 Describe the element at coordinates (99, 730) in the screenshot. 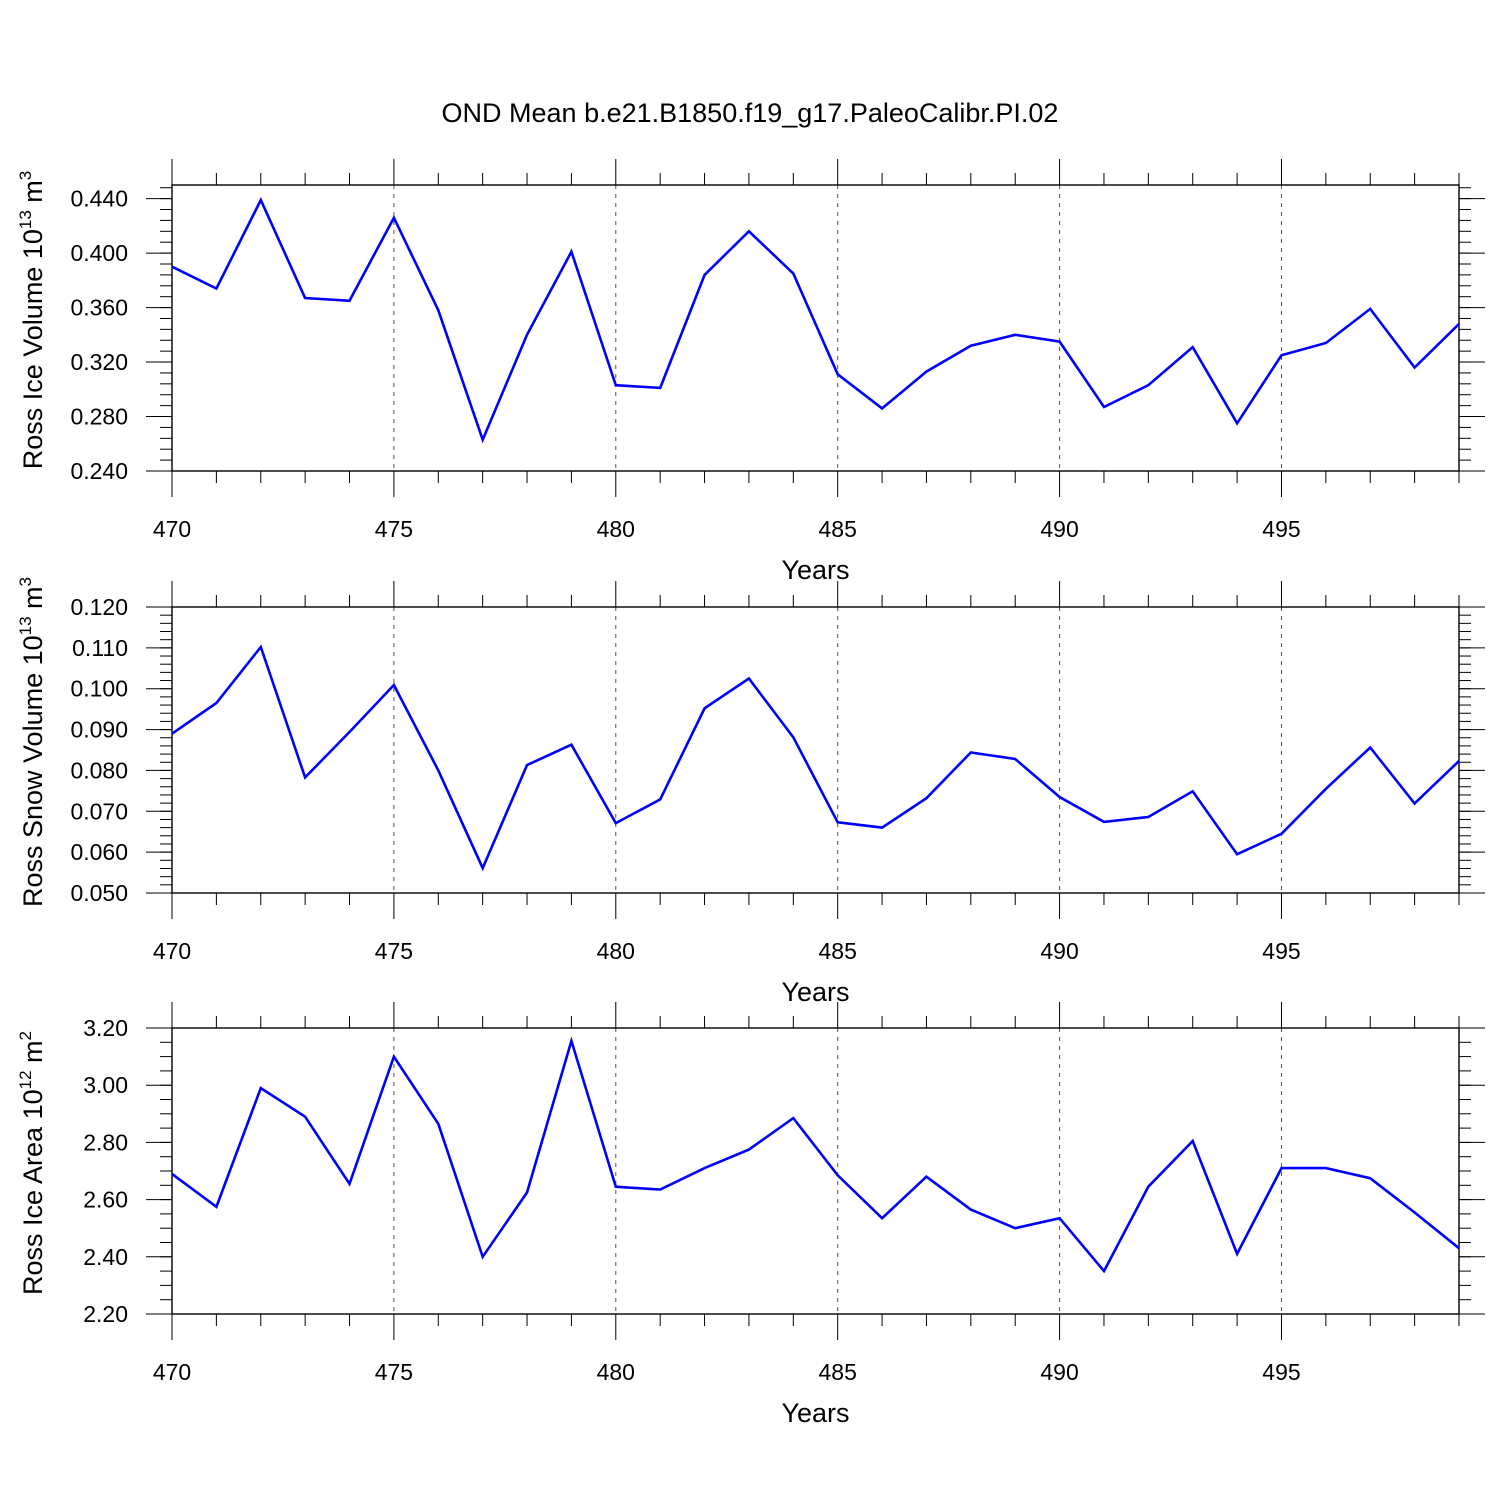

I see `y-tick-label: 0.090` at that location.